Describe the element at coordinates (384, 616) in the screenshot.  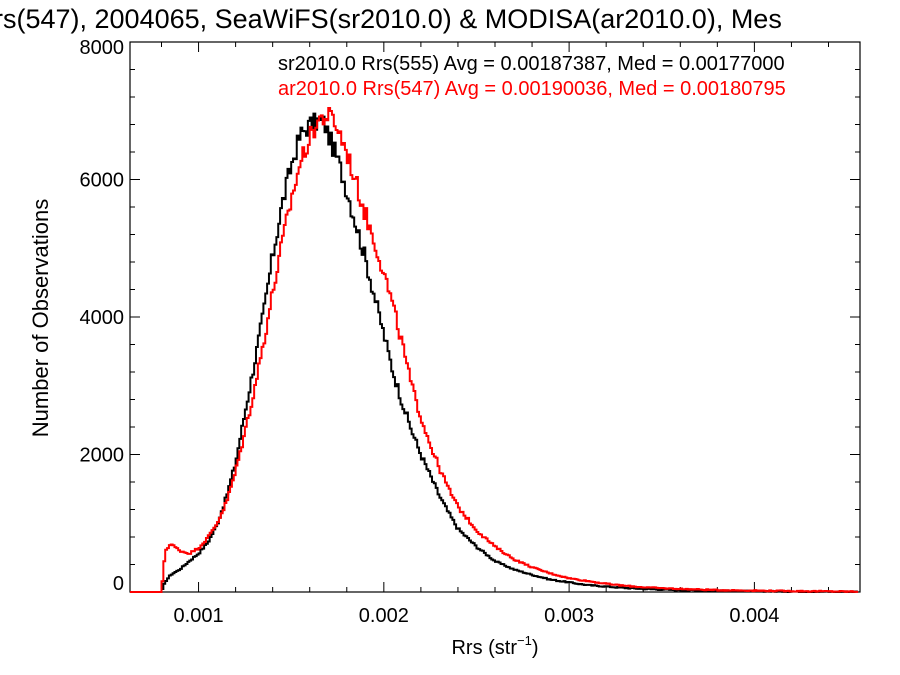
I see `x-tick-label: 0.002` at that location.